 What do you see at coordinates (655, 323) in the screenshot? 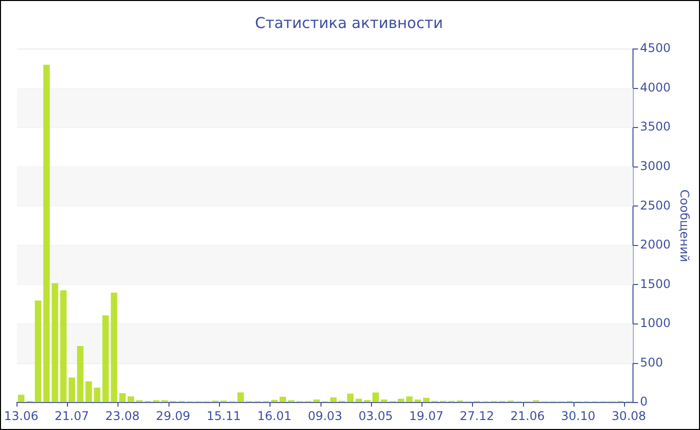
I see `y-tick-label: 1000` at bounding box center [655, 323].